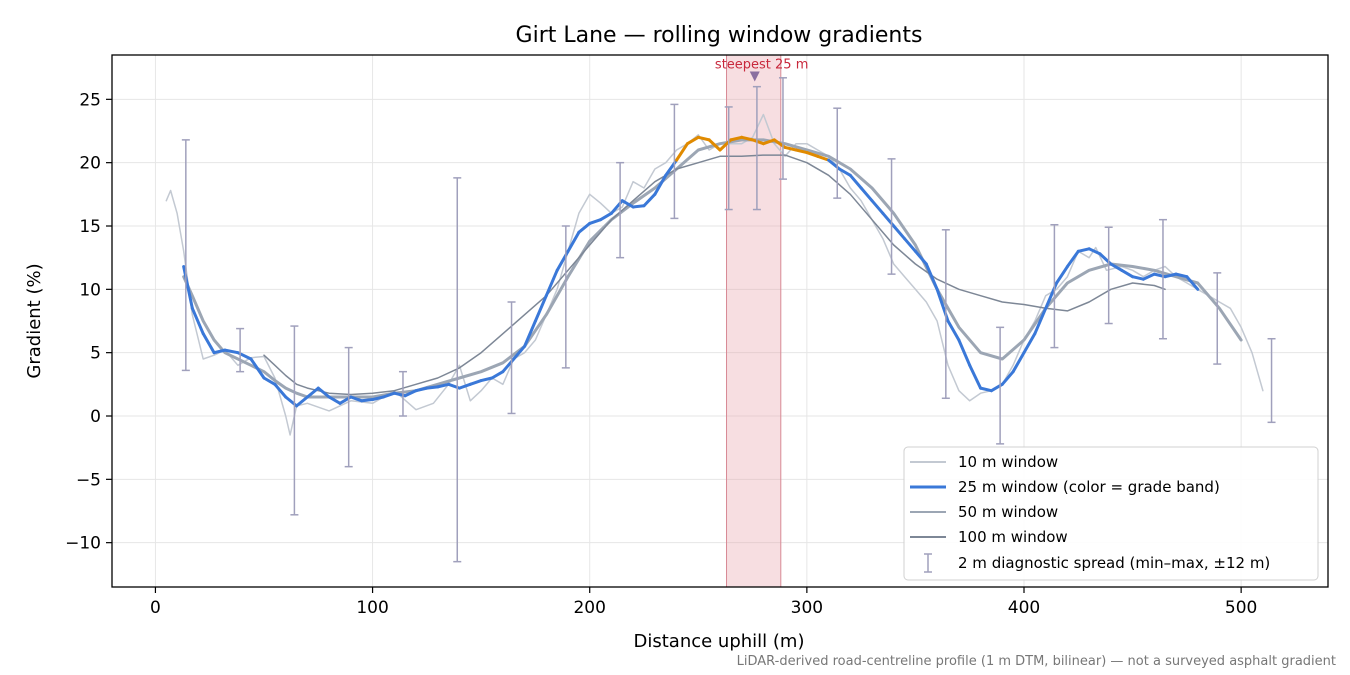 This screenshot has height=675, width=1350. What do you see at coordinates (372, 608) in the screenshot?
I see `x-tick-label: 100` at bounding box center [372, 608].